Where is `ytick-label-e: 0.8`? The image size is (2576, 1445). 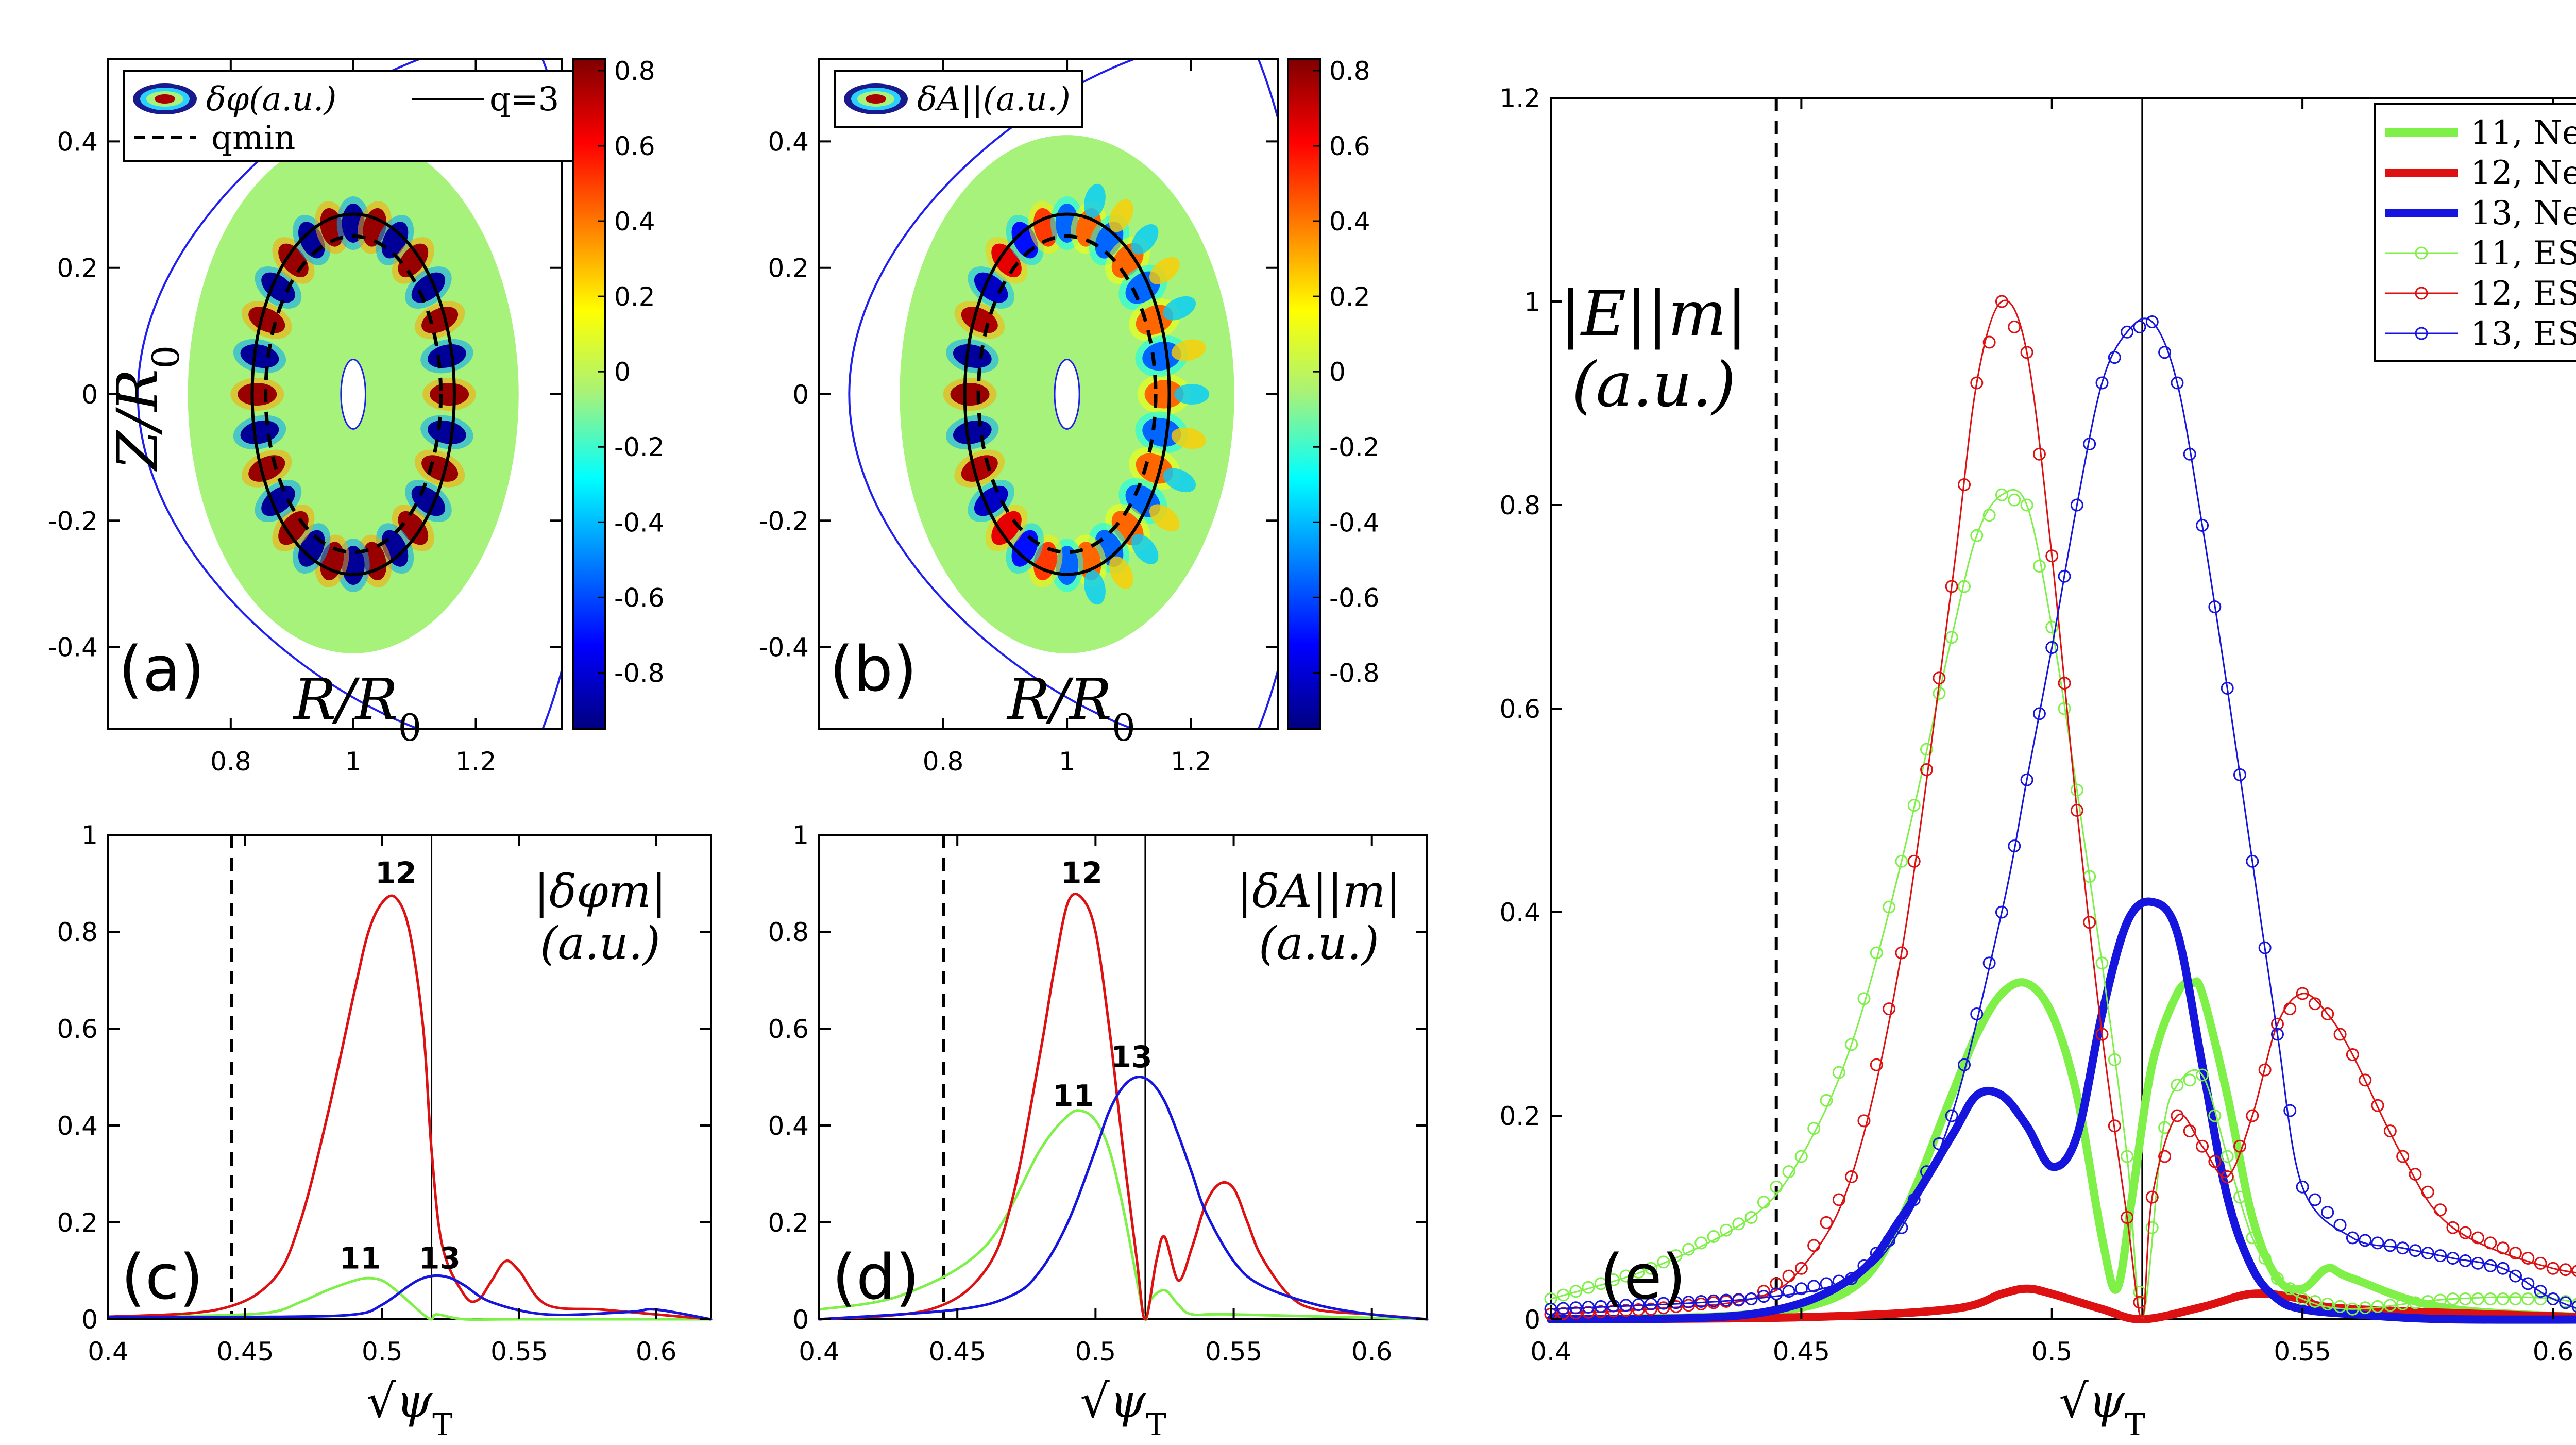
ytick-label-e: 0.8 is located at coordinates (1519, 505).